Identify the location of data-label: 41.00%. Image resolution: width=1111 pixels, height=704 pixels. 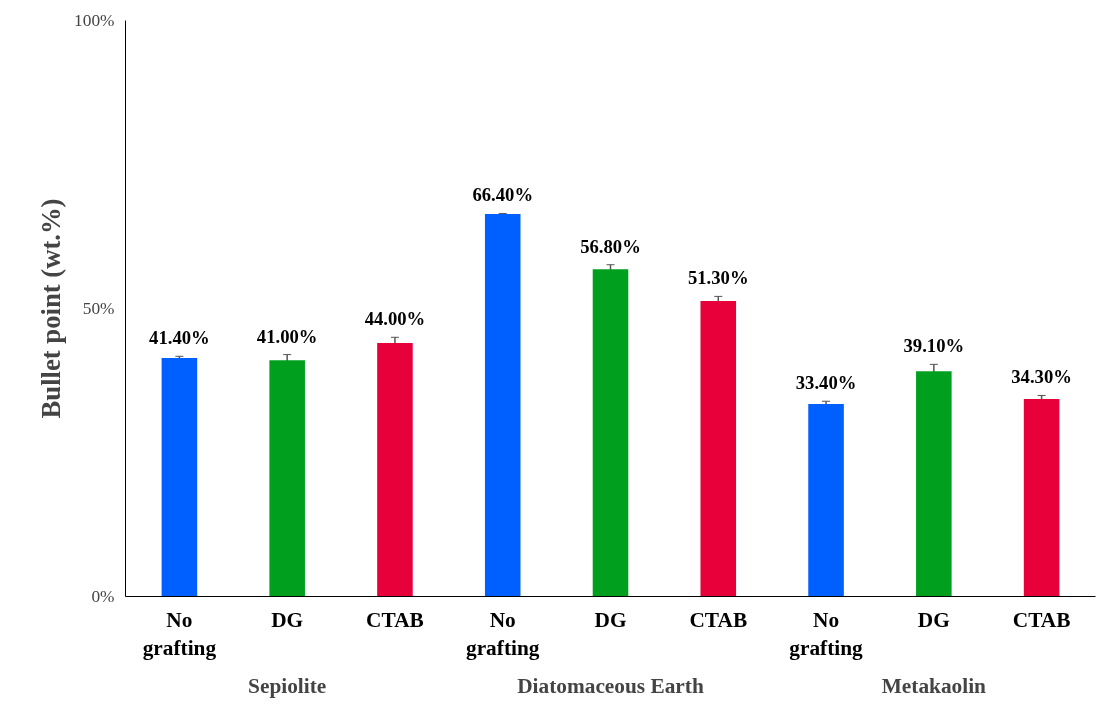
(287, 336).